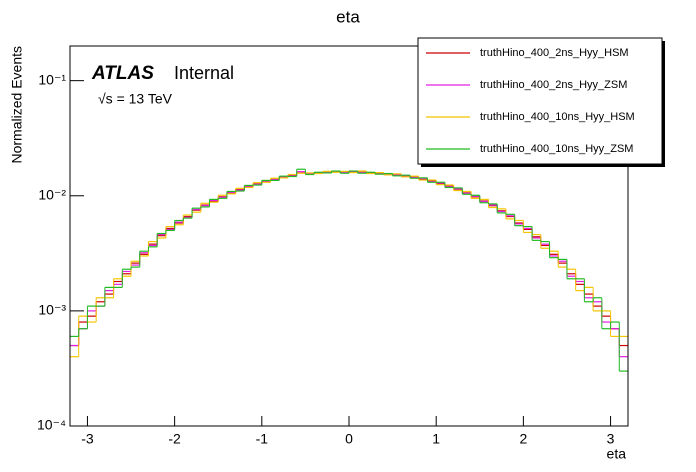 This screenshot has height=472, width=696. What do you see at coordinates (122, 73) in the screenshot?
I see `experiment-label: ATLAS` at bounding box center [122, 73].